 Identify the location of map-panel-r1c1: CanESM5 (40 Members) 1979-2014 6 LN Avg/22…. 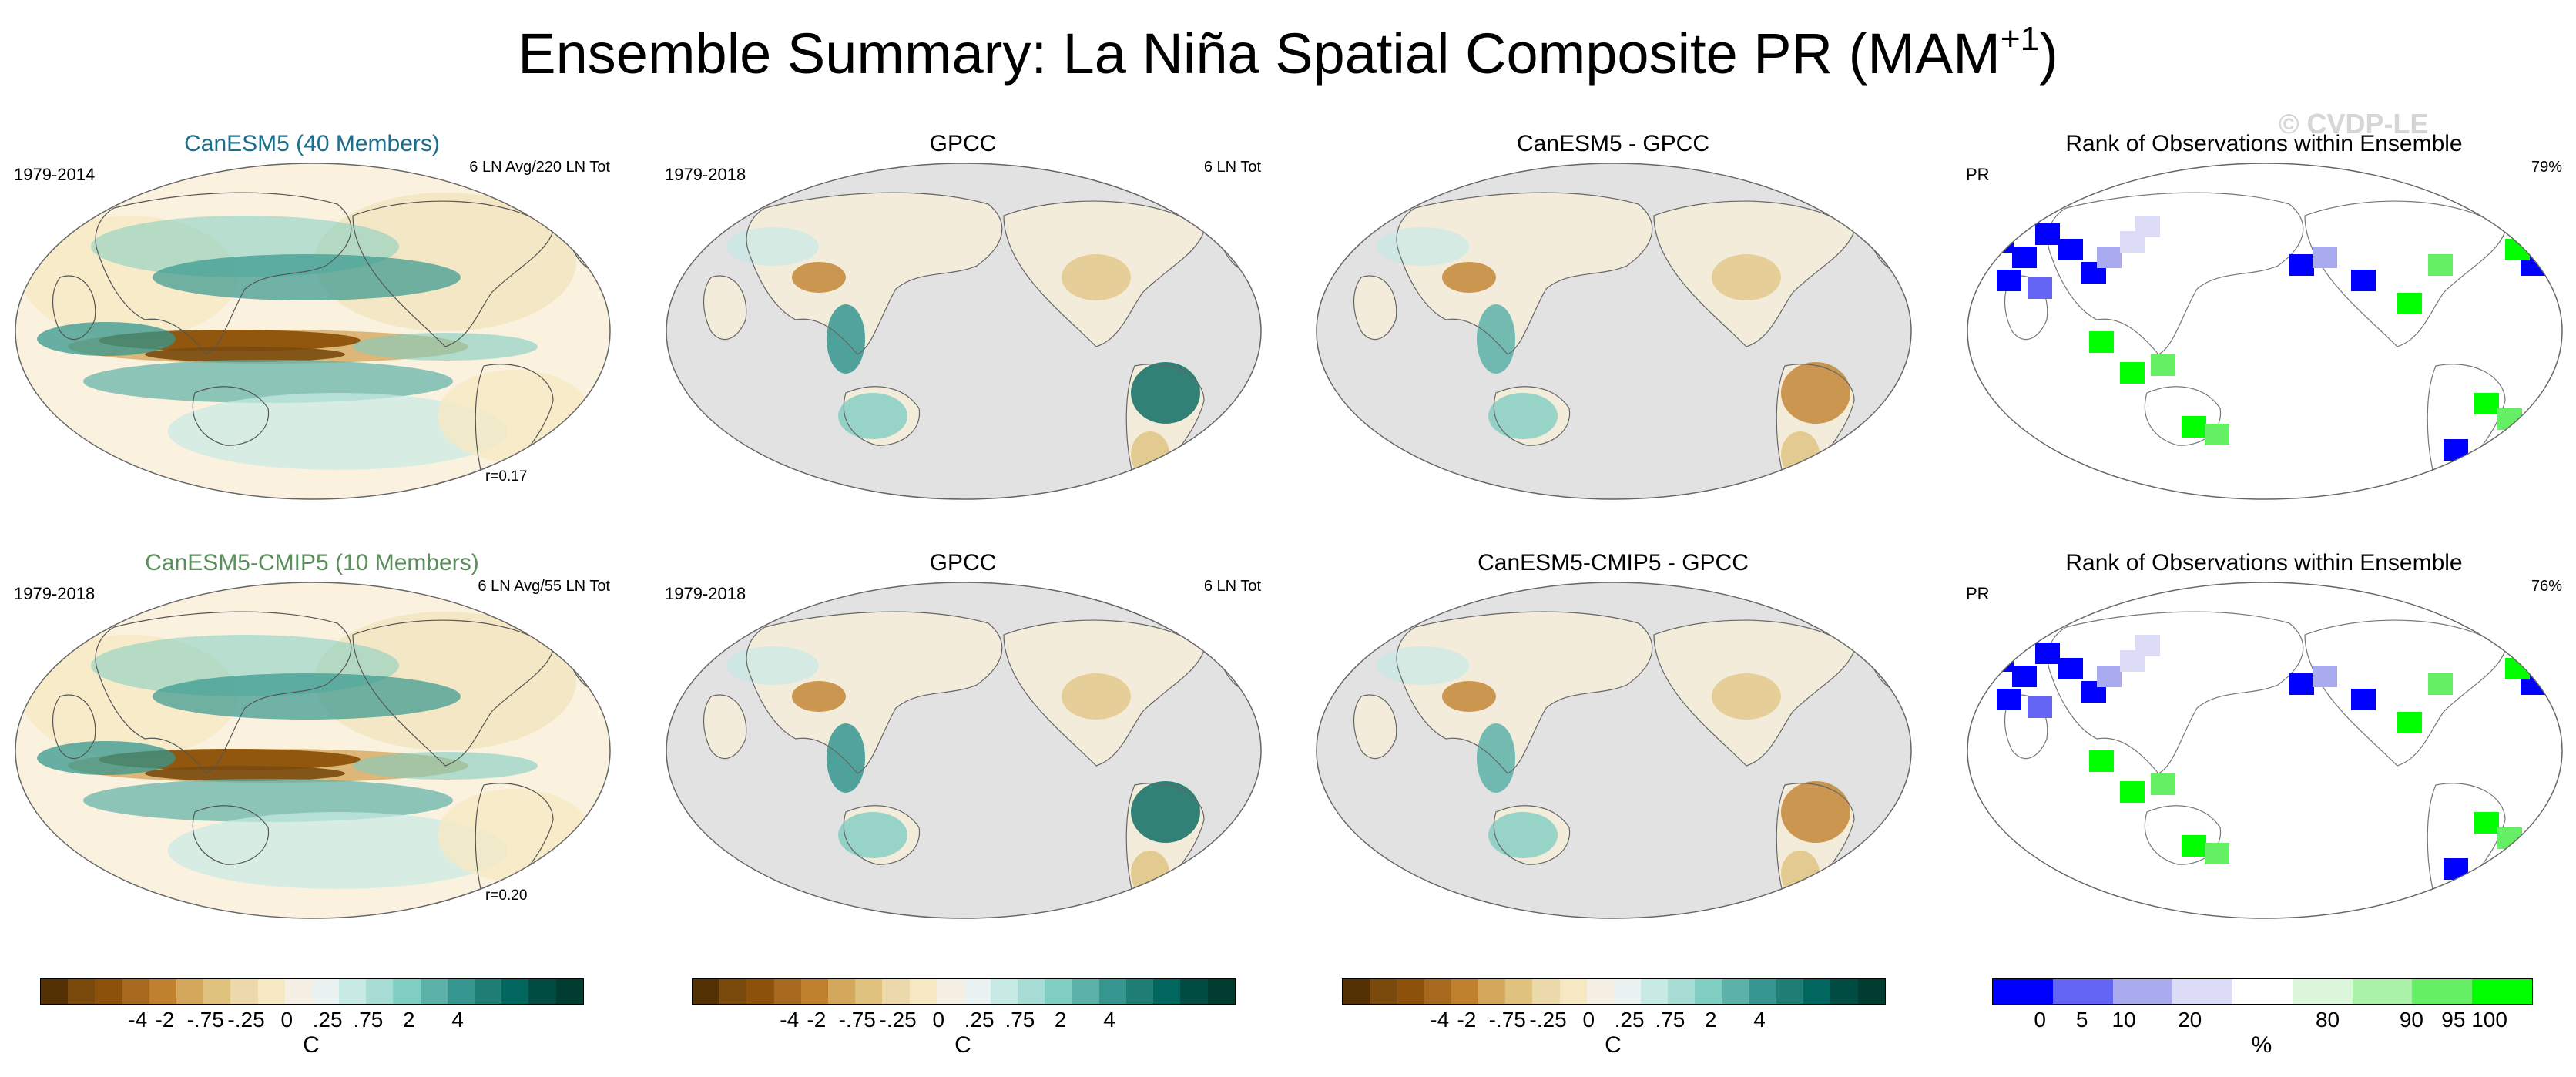
(312, 312).